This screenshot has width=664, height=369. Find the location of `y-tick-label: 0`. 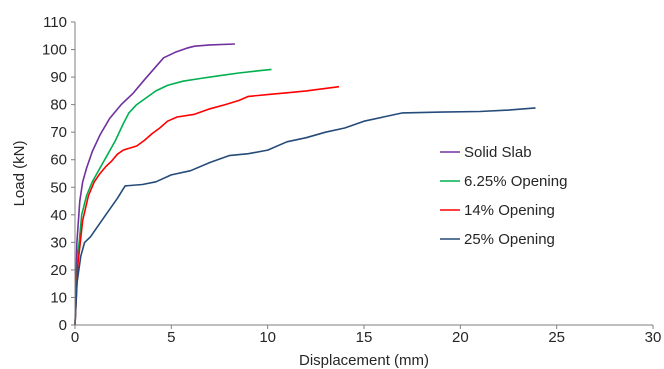

y-tick-label: 0 is located at coordinates (63, 325).